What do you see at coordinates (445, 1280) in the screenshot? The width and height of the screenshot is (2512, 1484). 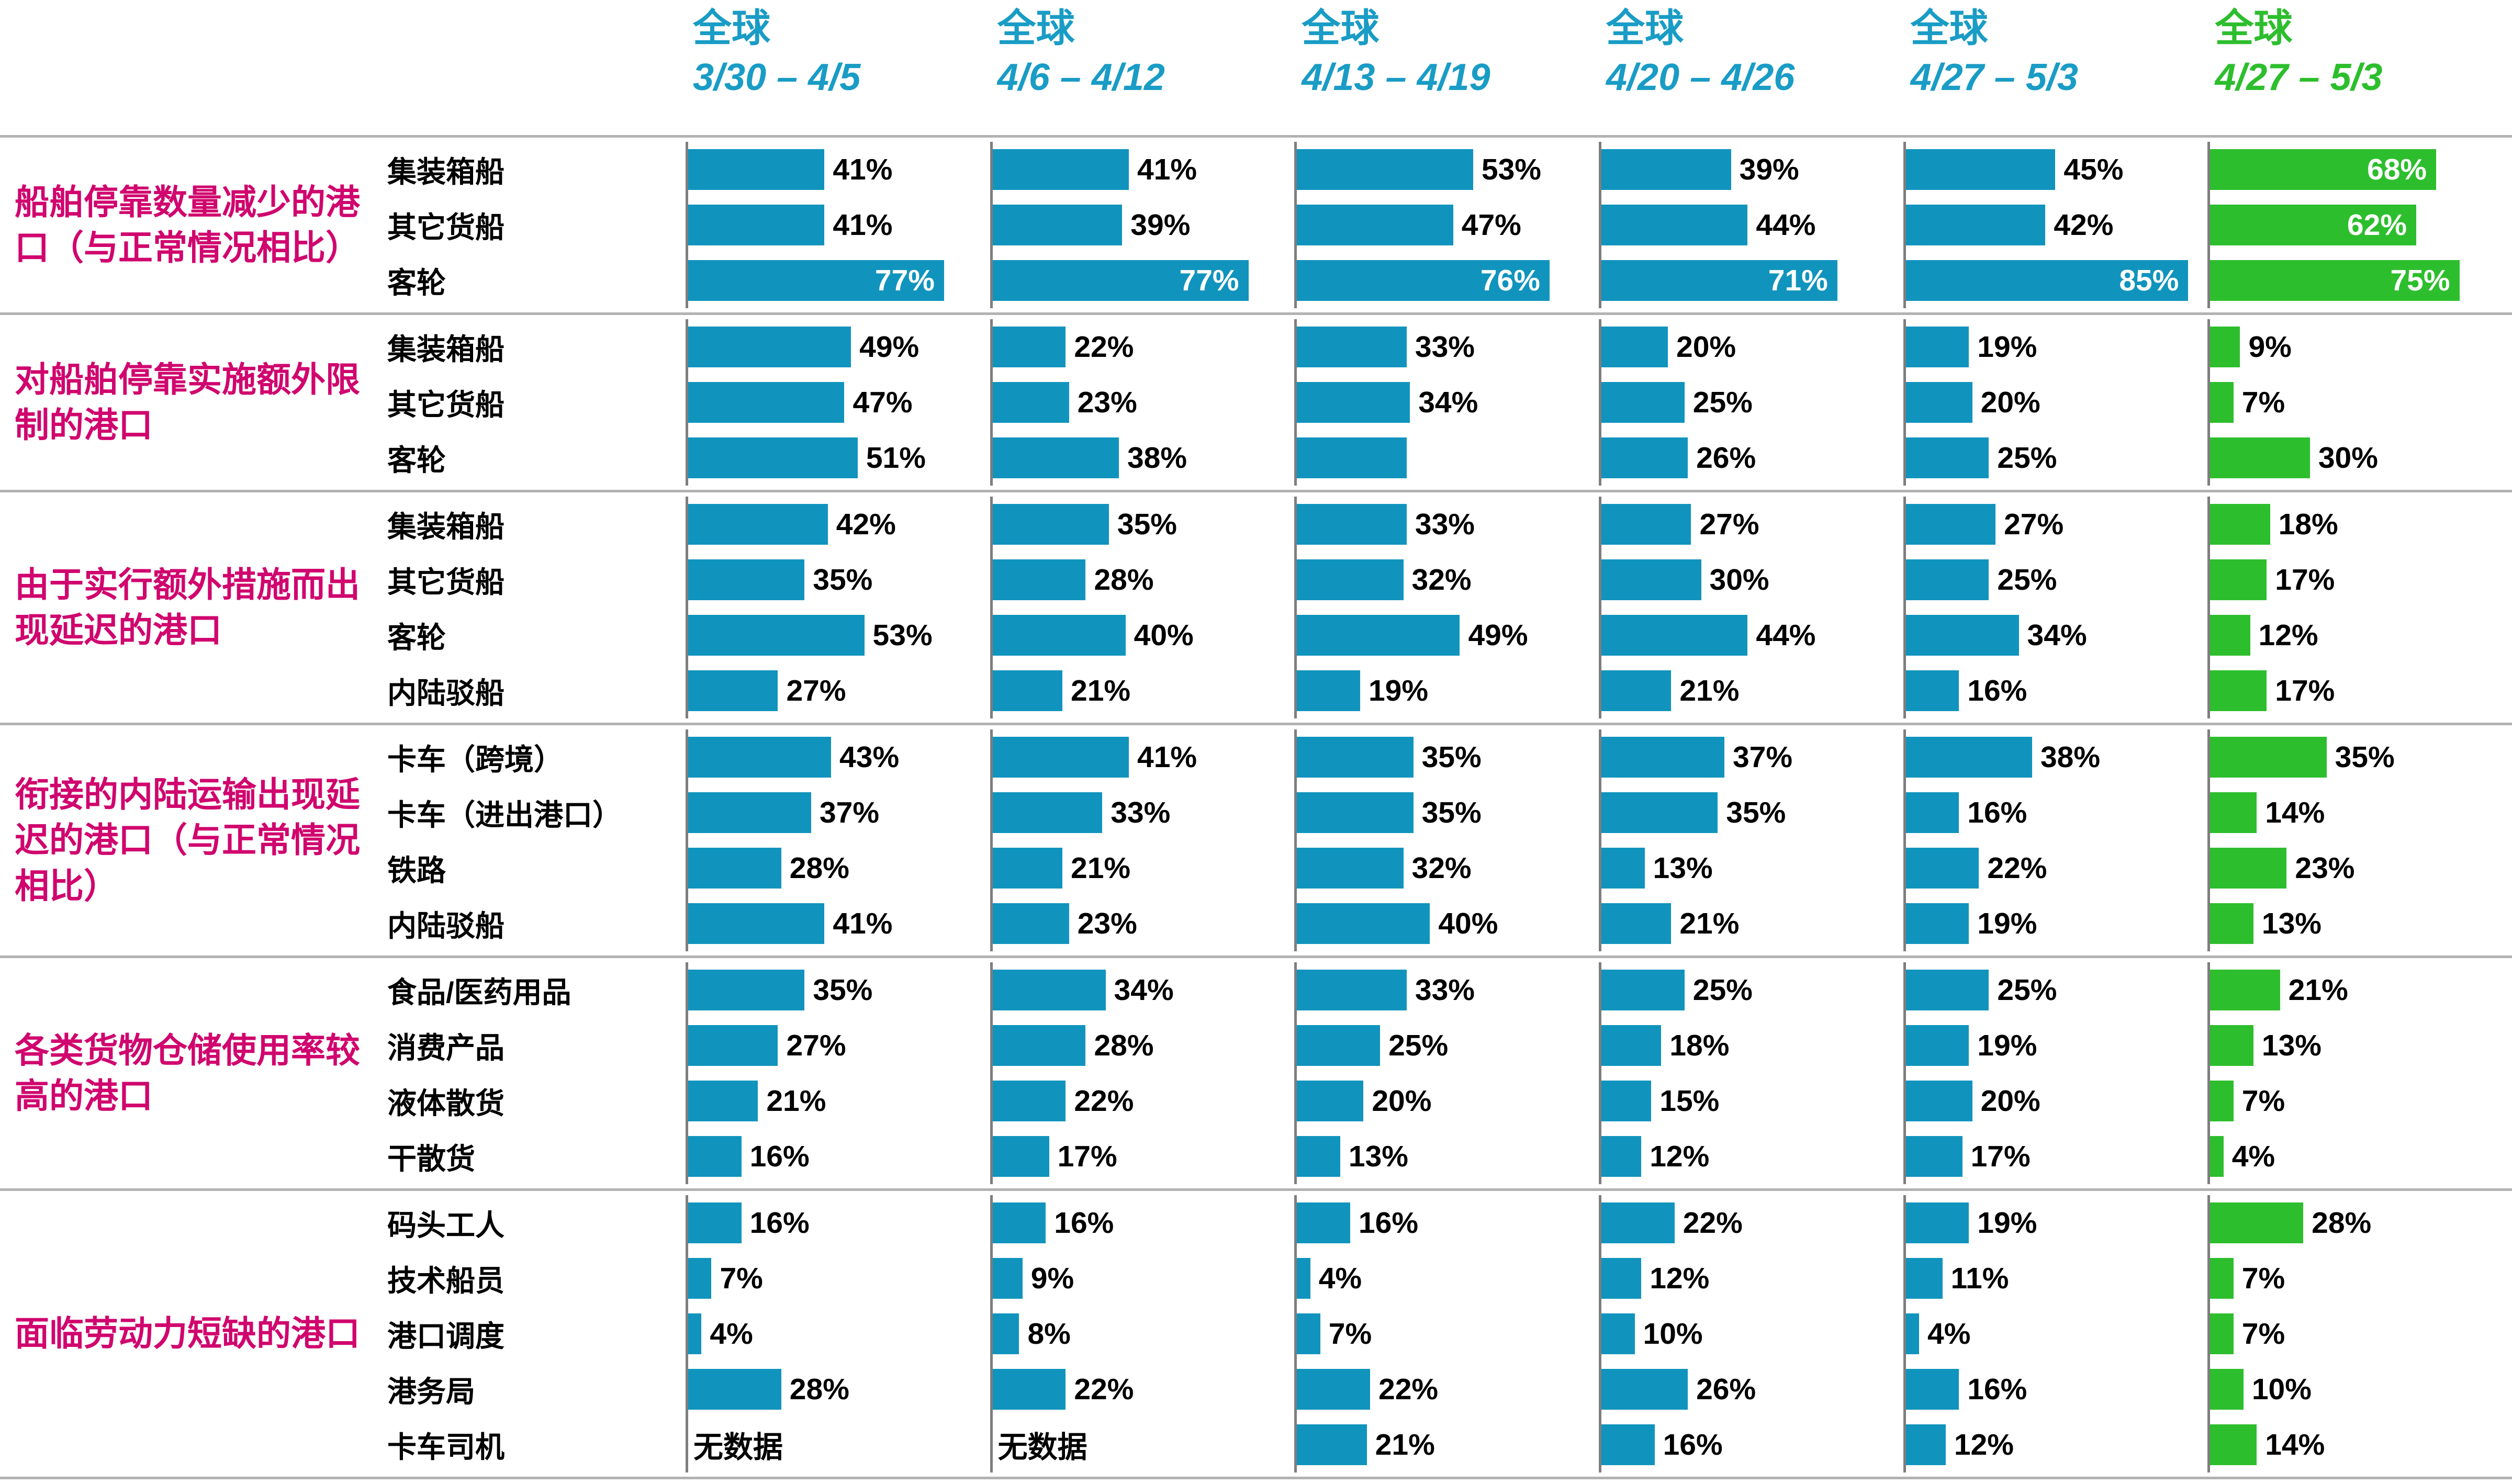 I see `row-label: 技术船员` at bounding box center [445, 1280].